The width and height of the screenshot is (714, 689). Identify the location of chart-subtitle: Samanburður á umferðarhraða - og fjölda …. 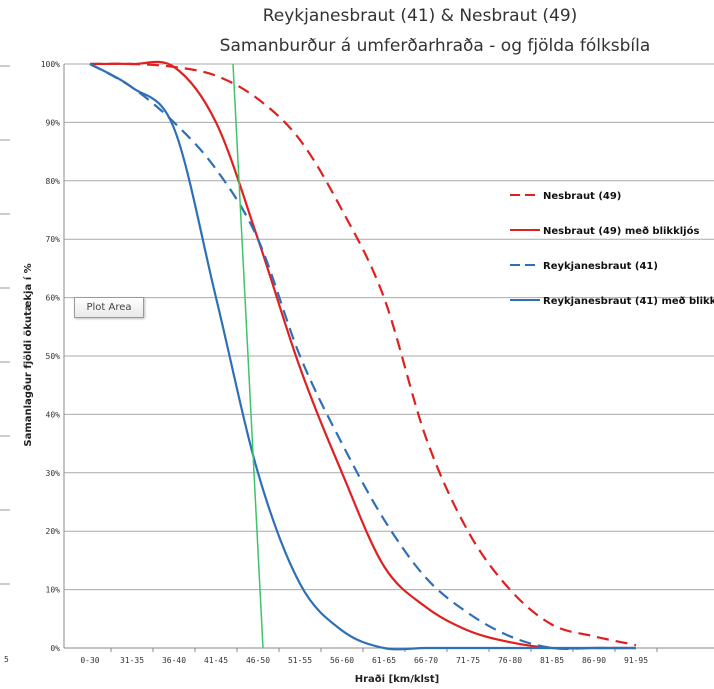
(435, 46).